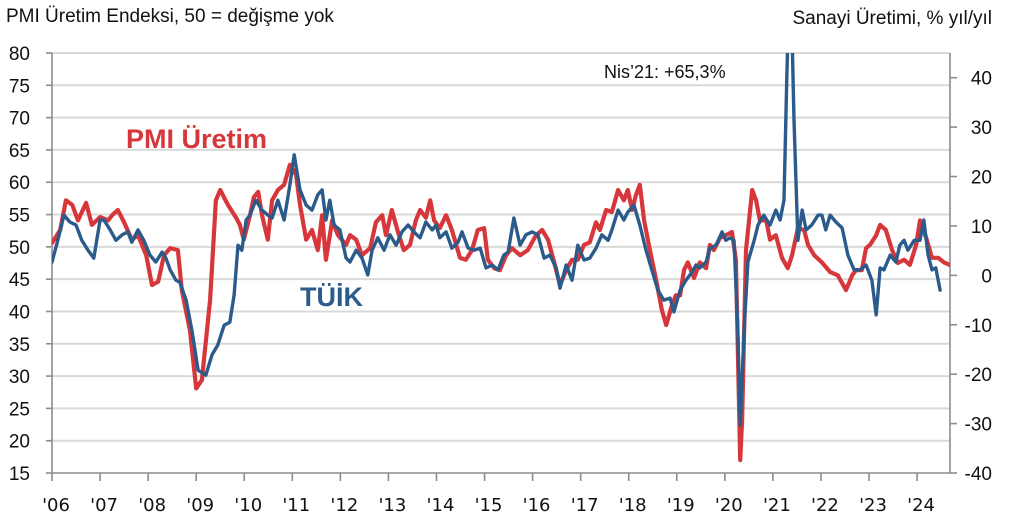 The image size is (1024, 524). What do you see at coordinates (729, 505) in the screenshot?
I see `x-axis-tick-label: '20` at bounding box center [729, 505].